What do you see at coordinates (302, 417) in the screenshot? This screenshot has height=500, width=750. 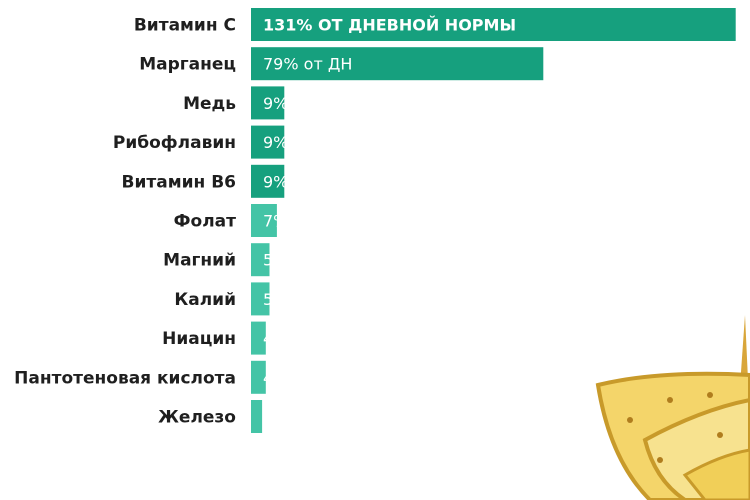 I see `value-label: 3% от ДН` at bounding box center [302, 417].